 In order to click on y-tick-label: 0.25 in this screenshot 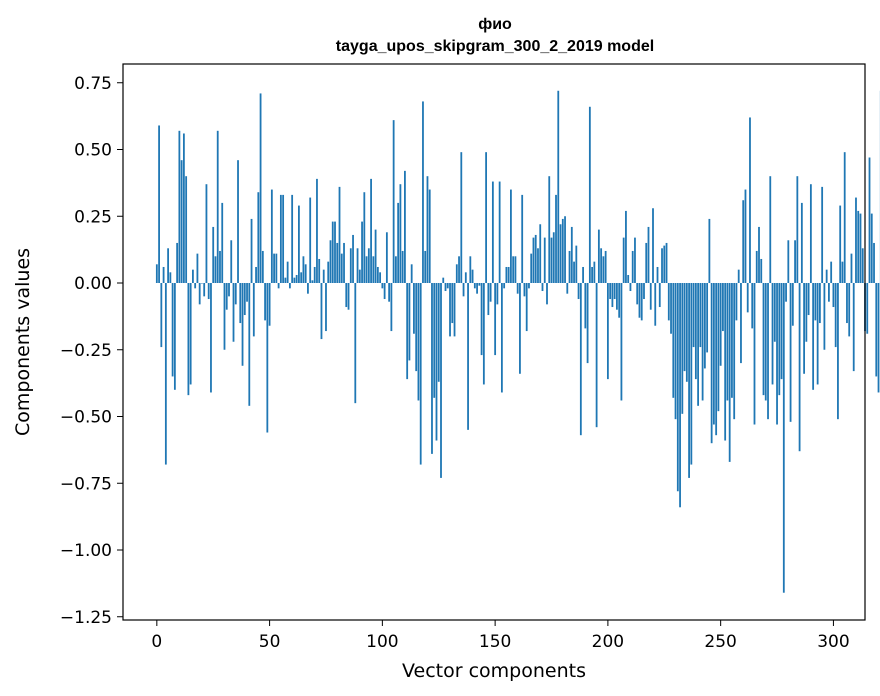, I will do `click(93, 217)`.